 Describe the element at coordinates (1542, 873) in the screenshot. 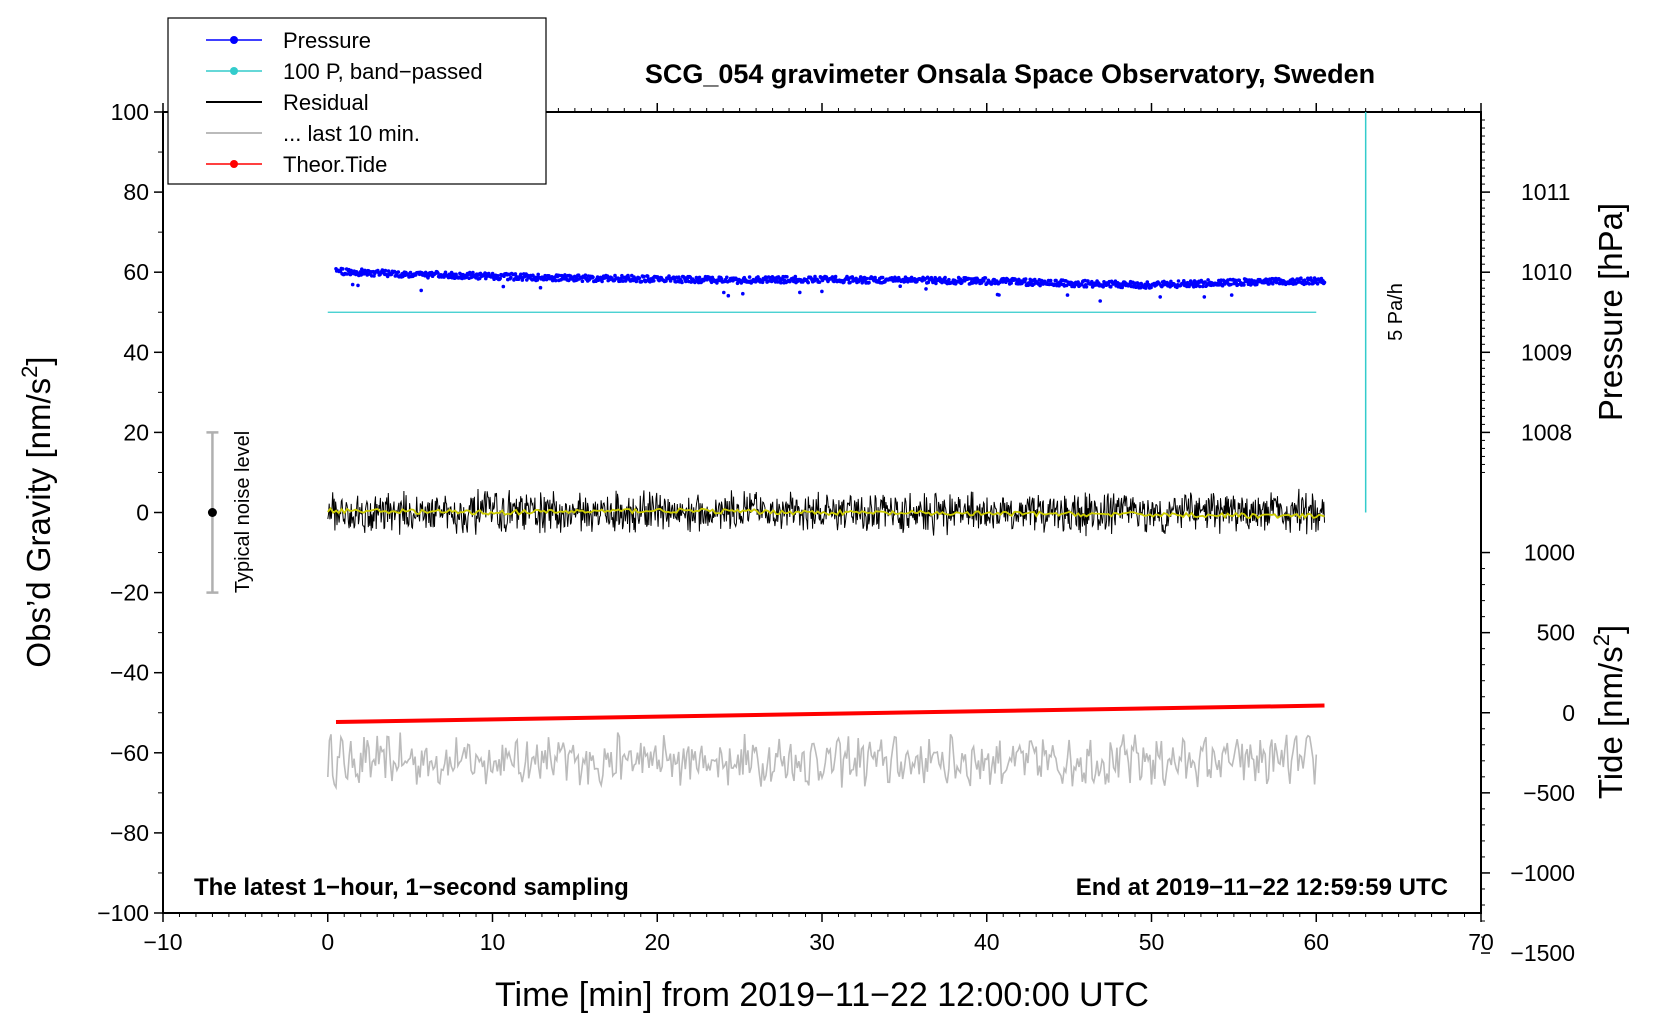

I see `tide-tick-label: −1000` at that location.